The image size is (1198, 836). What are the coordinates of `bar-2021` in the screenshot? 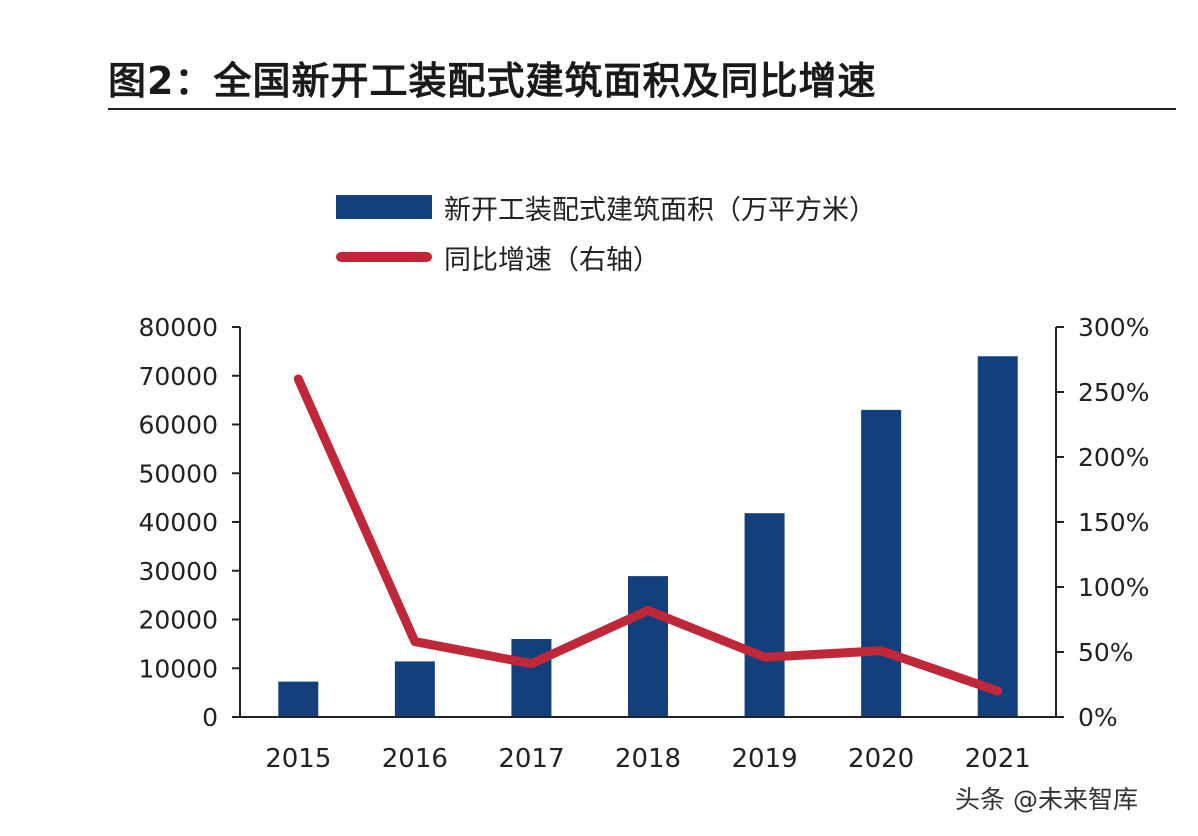 It's located at (997, 536).